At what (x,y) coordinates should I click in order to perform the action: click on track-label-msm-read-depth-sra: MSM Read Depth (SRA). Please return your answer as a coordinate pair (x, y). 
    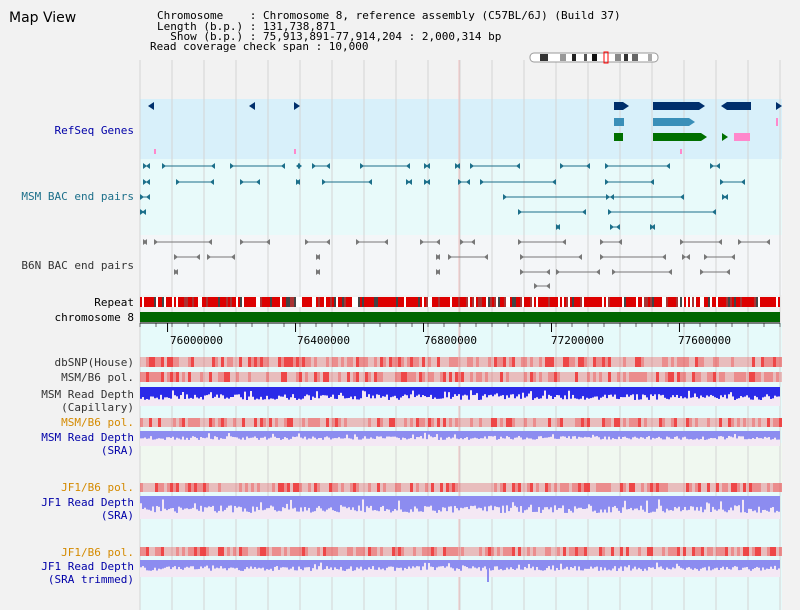
    Looking at the image, I should click on (87, 444).